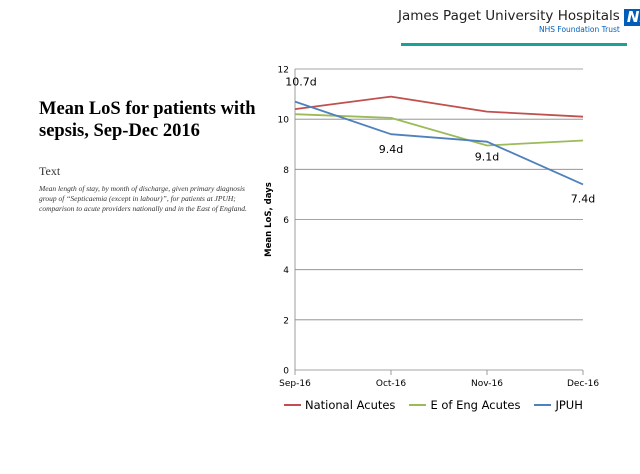 This screenshot has height=474, width=640. Describe the element at coordinates (475, 405) in the screenshot. I see `legend-label: E of Eng Acutes` at that location.